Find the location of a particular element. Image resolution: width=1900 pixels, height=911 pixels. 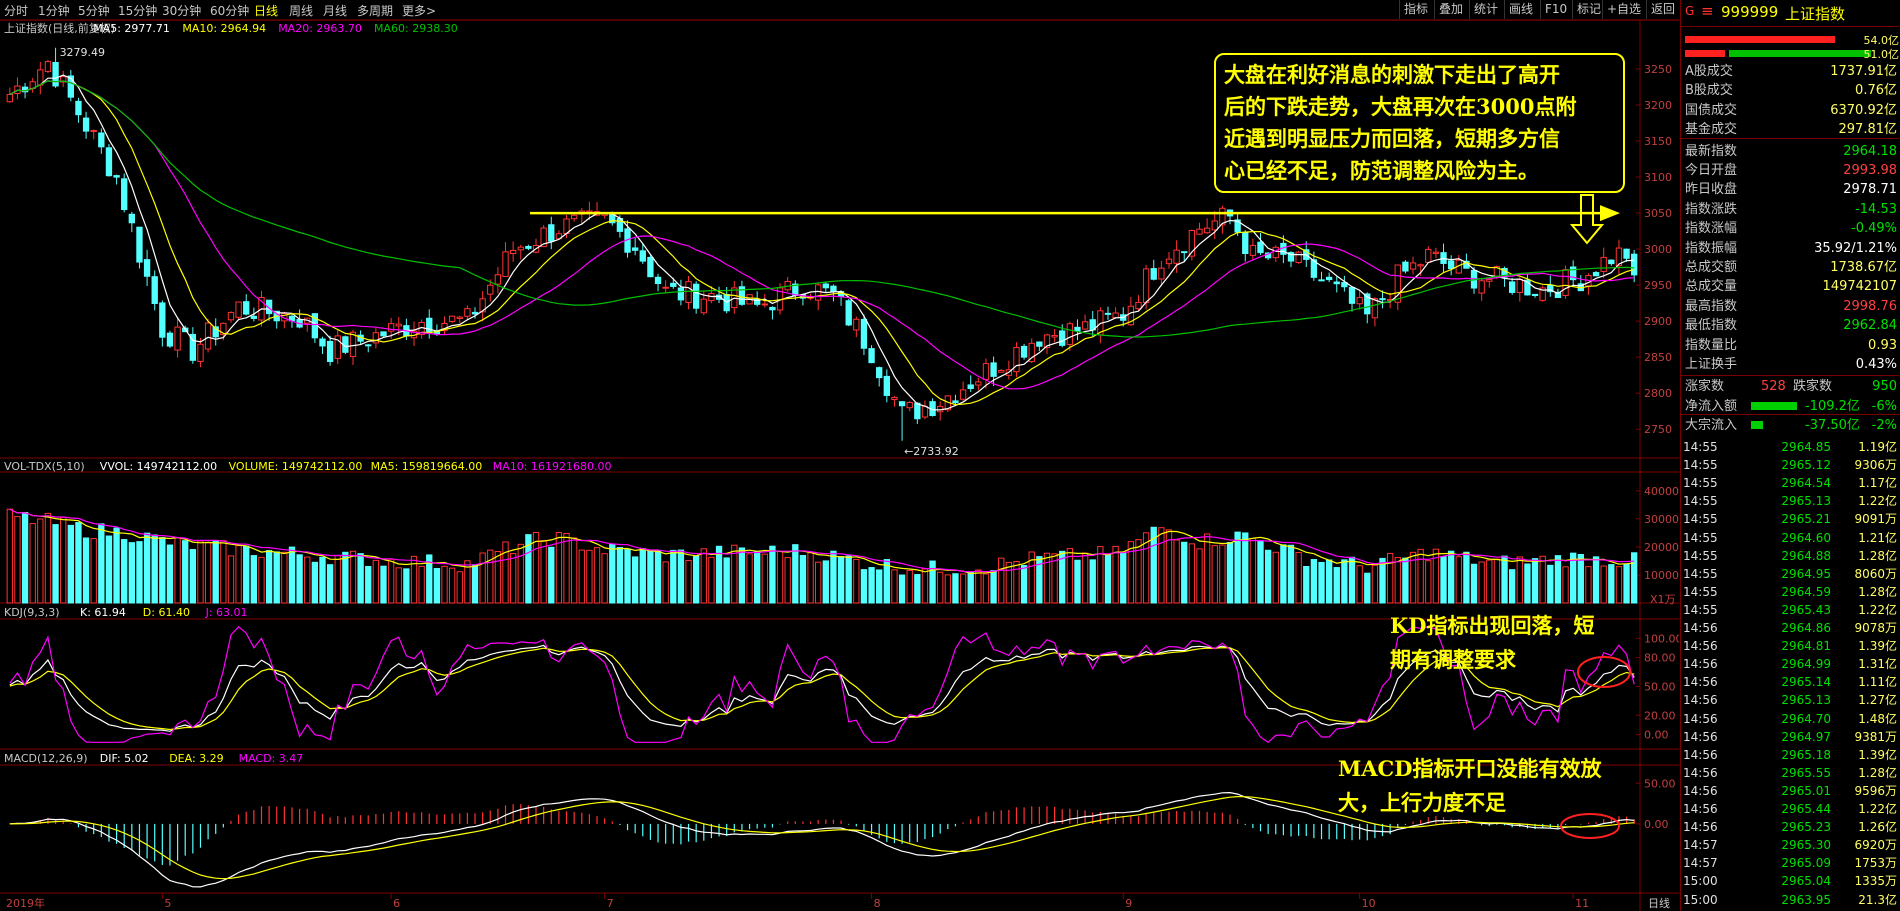

toolbar-button-3: 画线 is located at coordinates (1520, 9).